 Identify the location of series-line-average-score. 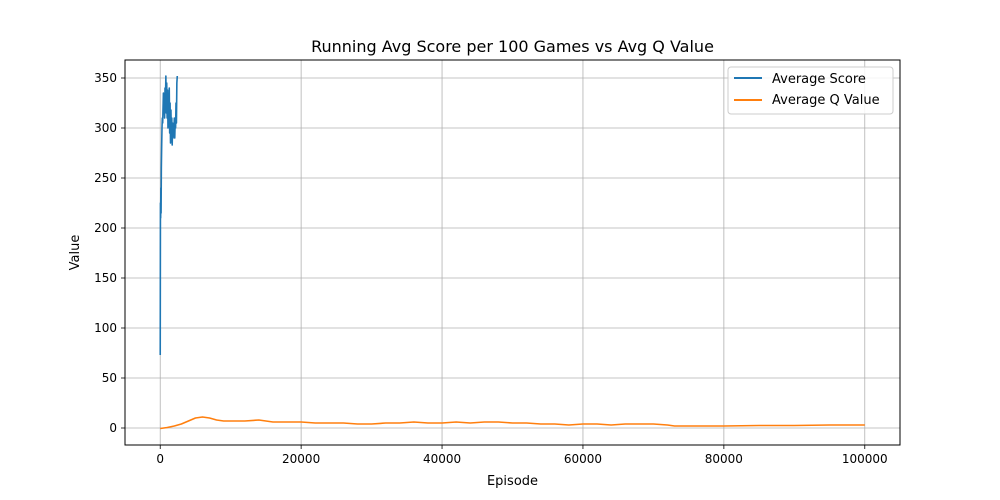
(169, 215).